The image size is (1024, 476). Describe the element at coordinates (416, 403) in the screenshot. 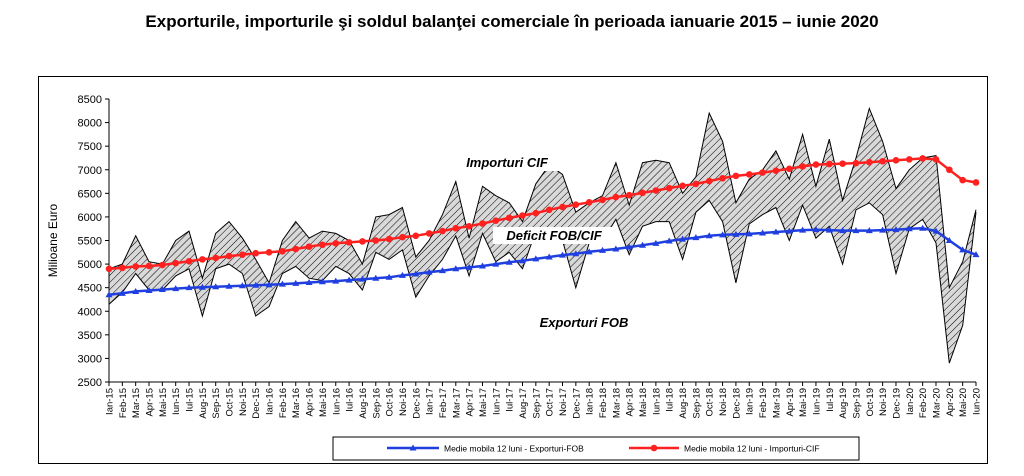

I see `x-tick-label: Dec-16` at that location.